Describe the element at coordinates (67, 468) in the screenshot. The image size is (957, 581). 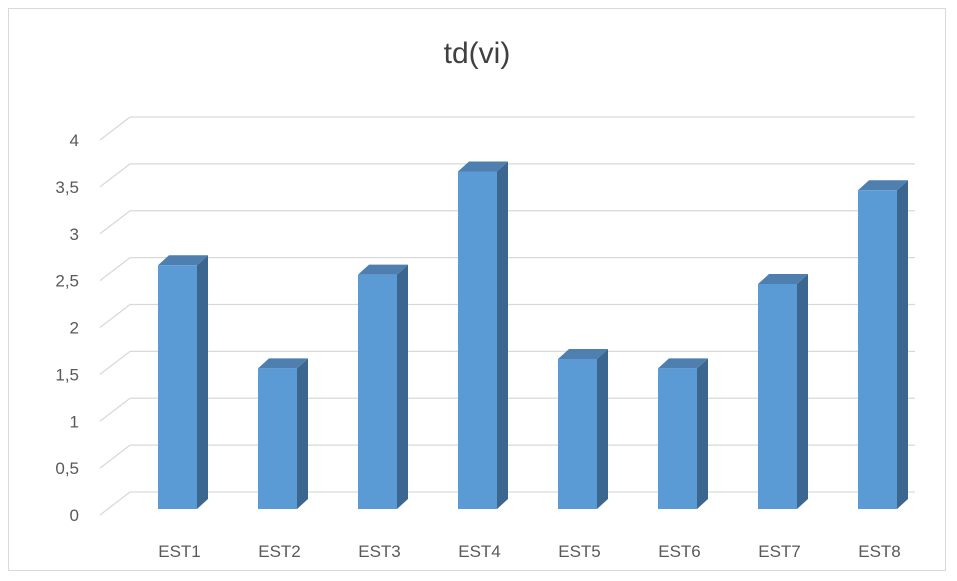
I see `y-tick-label: 0,5` at that location.